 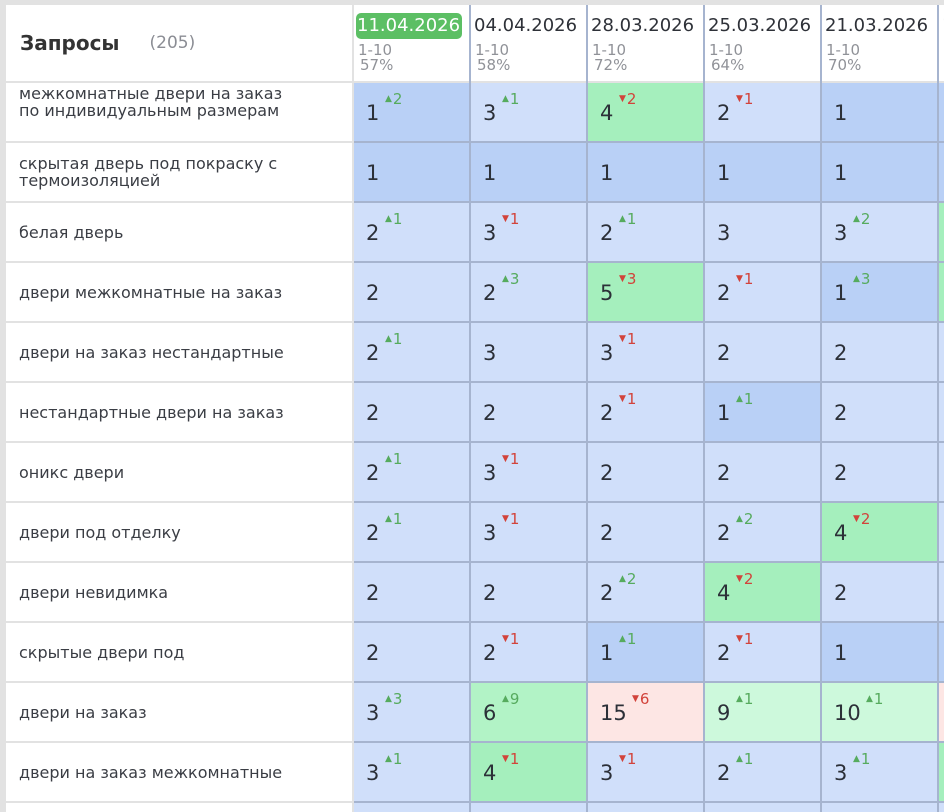 What do you see at coordinates (179, 413) in the screenshot?
I see `query-row: нестандартные двери на заказ` at bounding box center [179, 413].